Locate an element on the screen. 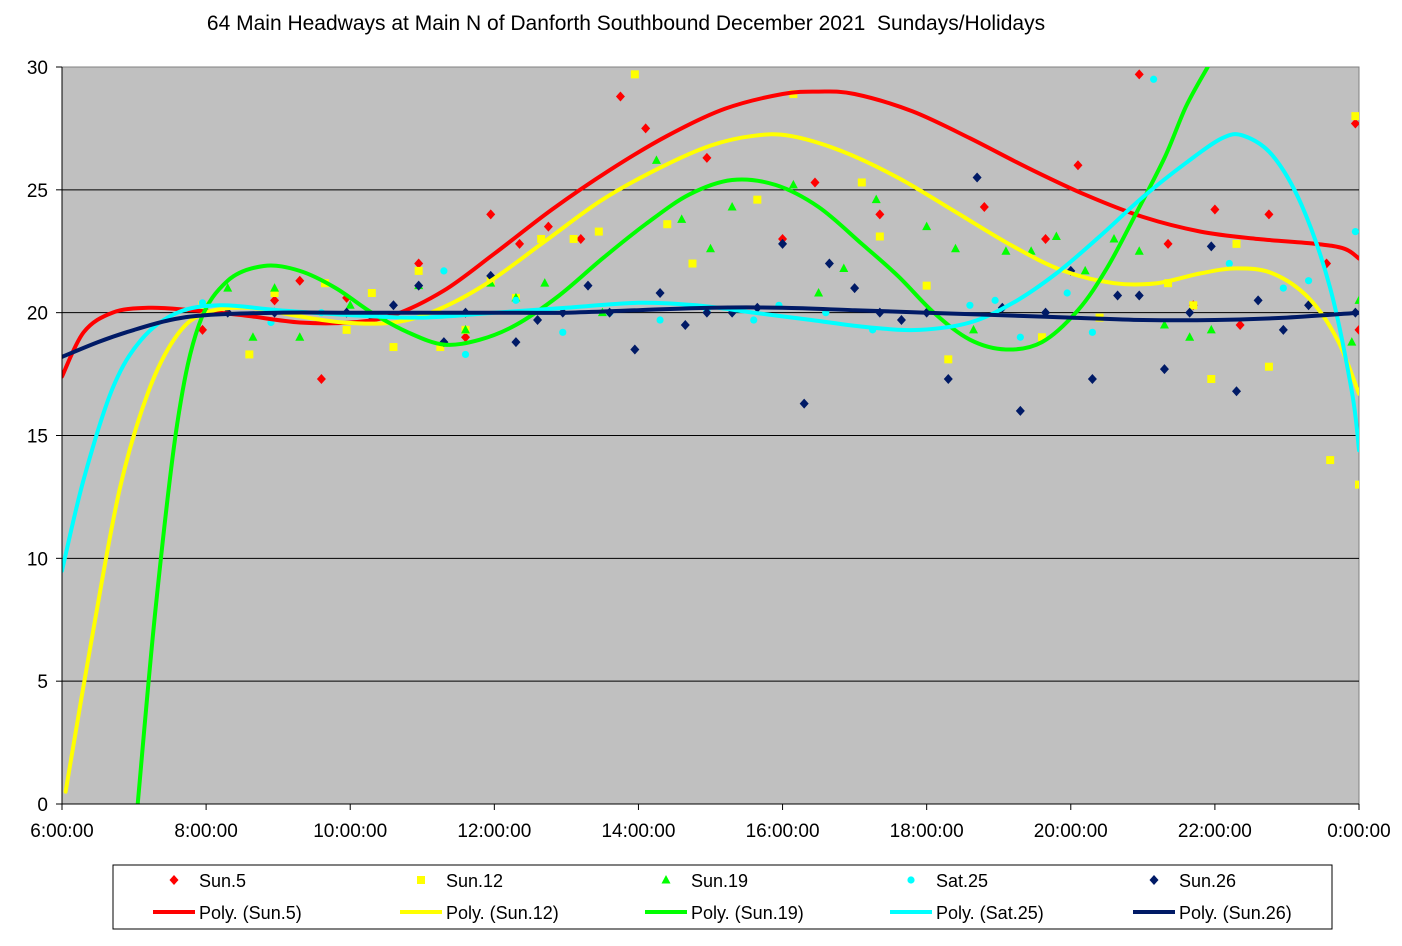 The width and height of the screenshot is (1402, 946). x-tick-label: 6:00:00 is located at coordinates (61, 831).